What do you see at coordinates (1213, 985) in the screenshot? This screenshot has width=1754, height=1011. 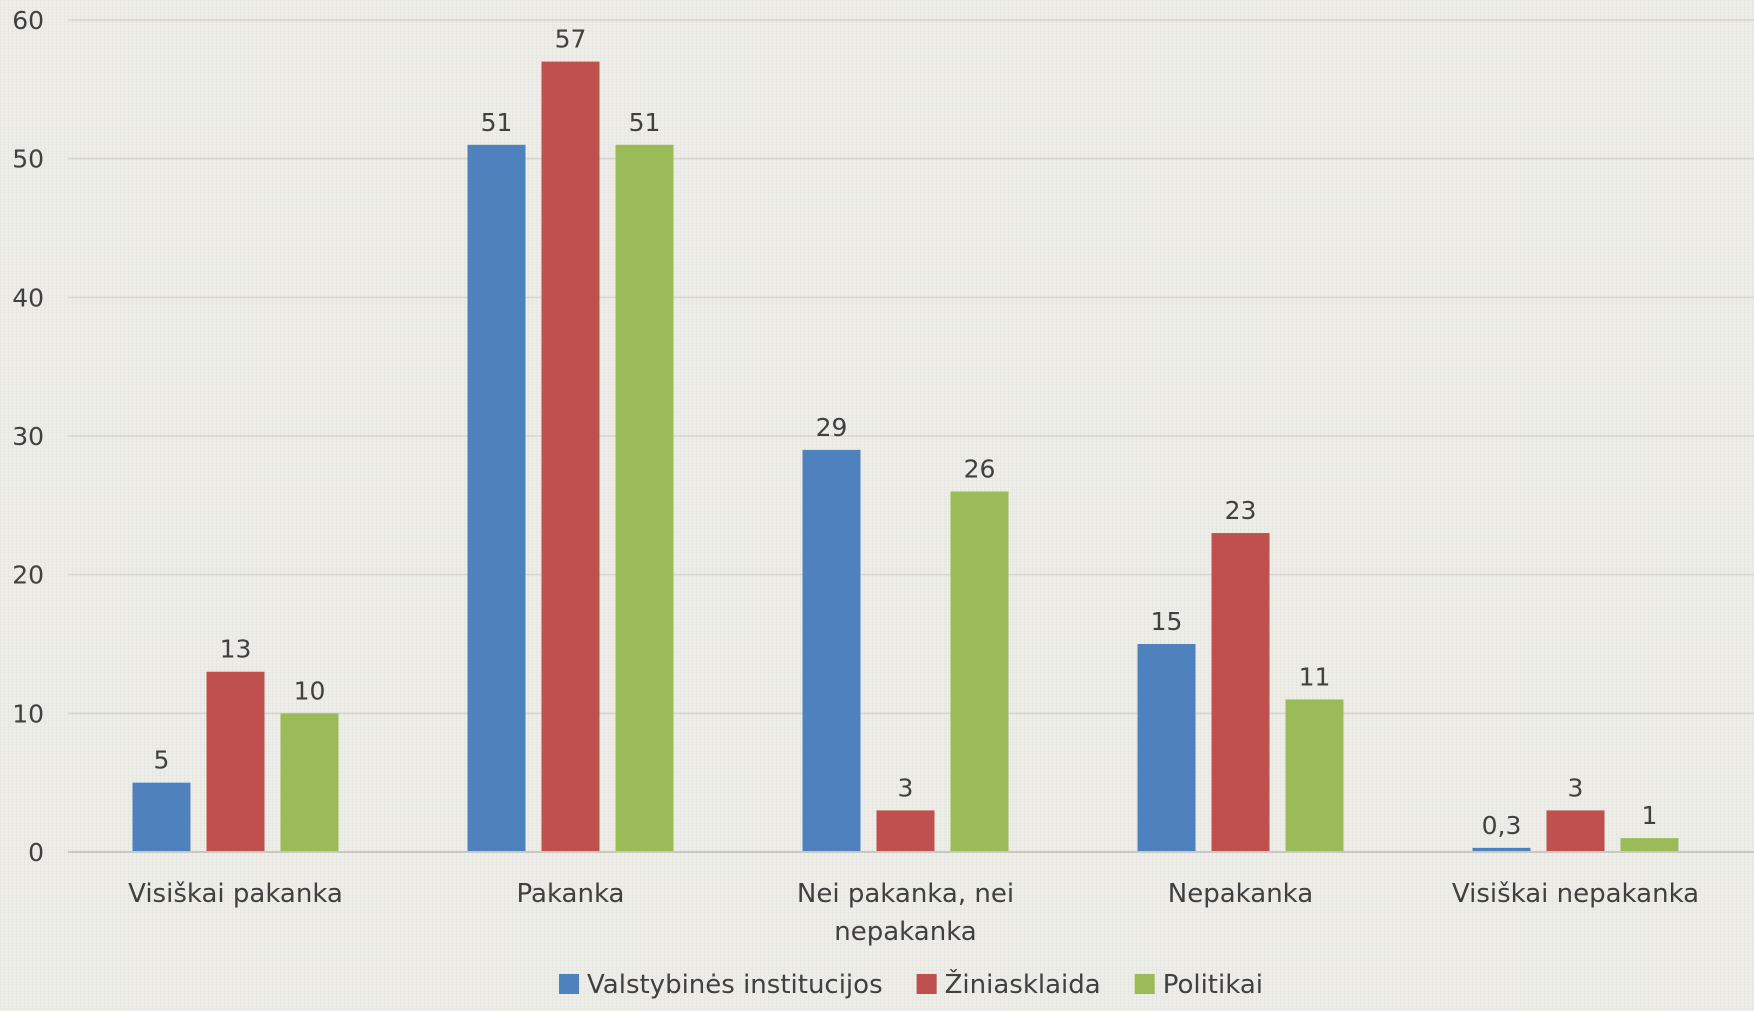 I see `legend-label: Politikai` at bounding box center [1213, 985].